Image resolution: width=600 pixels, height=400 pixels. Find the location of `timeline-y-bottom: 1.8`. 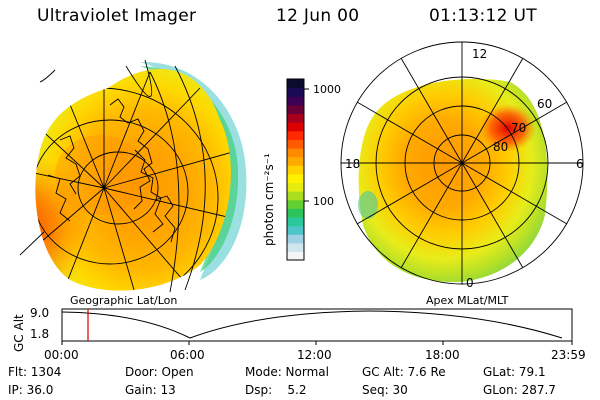

timeline-y-bottom: 1.8 is located at coordinates (40, 334).